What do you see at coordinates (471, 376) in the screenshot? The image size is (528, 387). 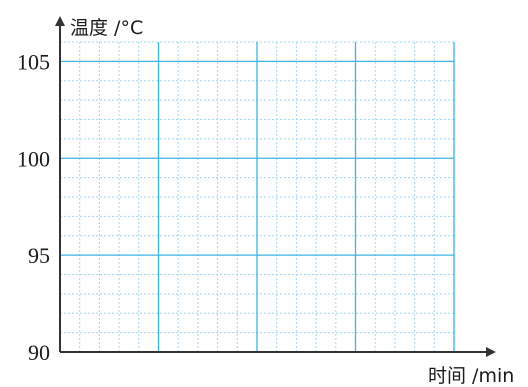 I see `x-axis-title: 时间 /min` at bounding box center [471, 376].